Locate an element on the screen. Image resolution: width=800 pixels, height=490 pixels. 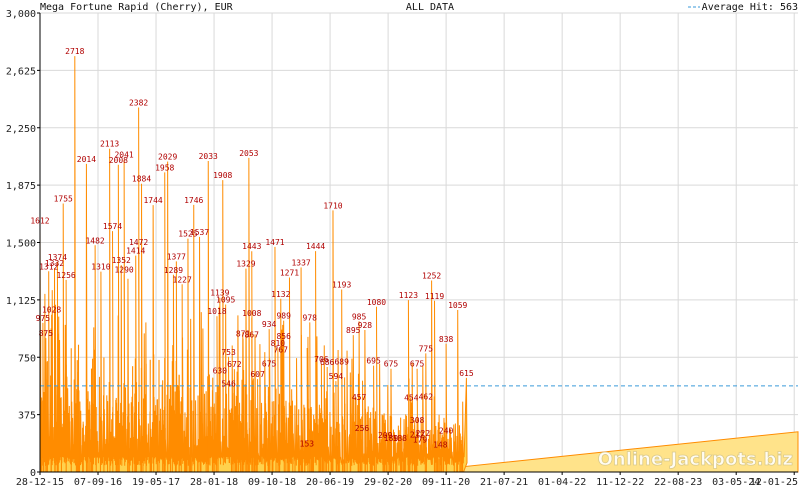
peak-label-39: 1329 is located at coordinates (245, 264).